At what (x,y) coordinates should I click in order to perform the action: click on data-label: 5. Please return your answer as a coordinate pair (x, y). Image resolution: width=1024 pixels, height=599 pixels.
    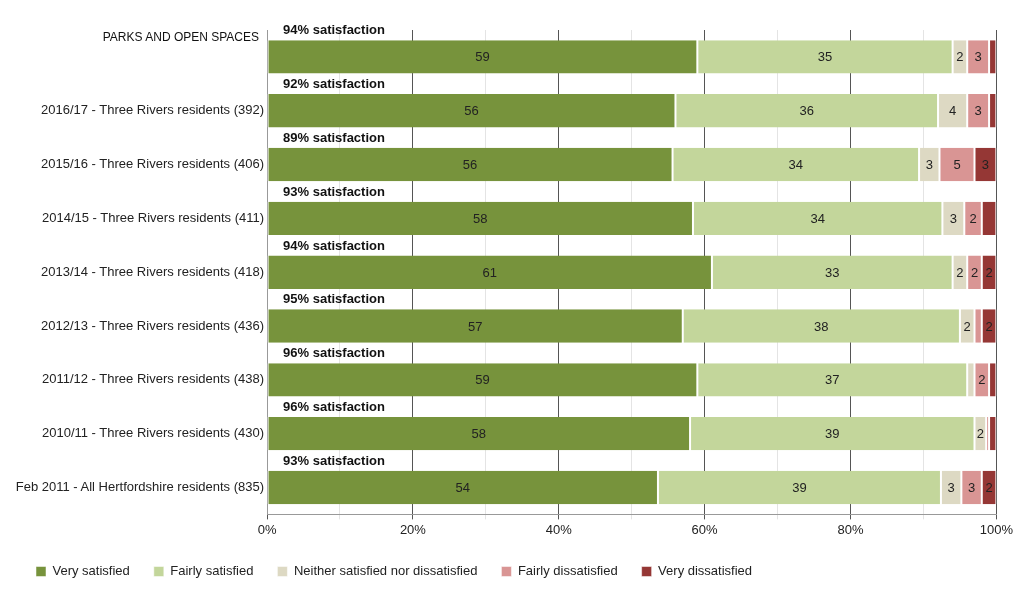
    Looking at the image, I should click on (957, 165).